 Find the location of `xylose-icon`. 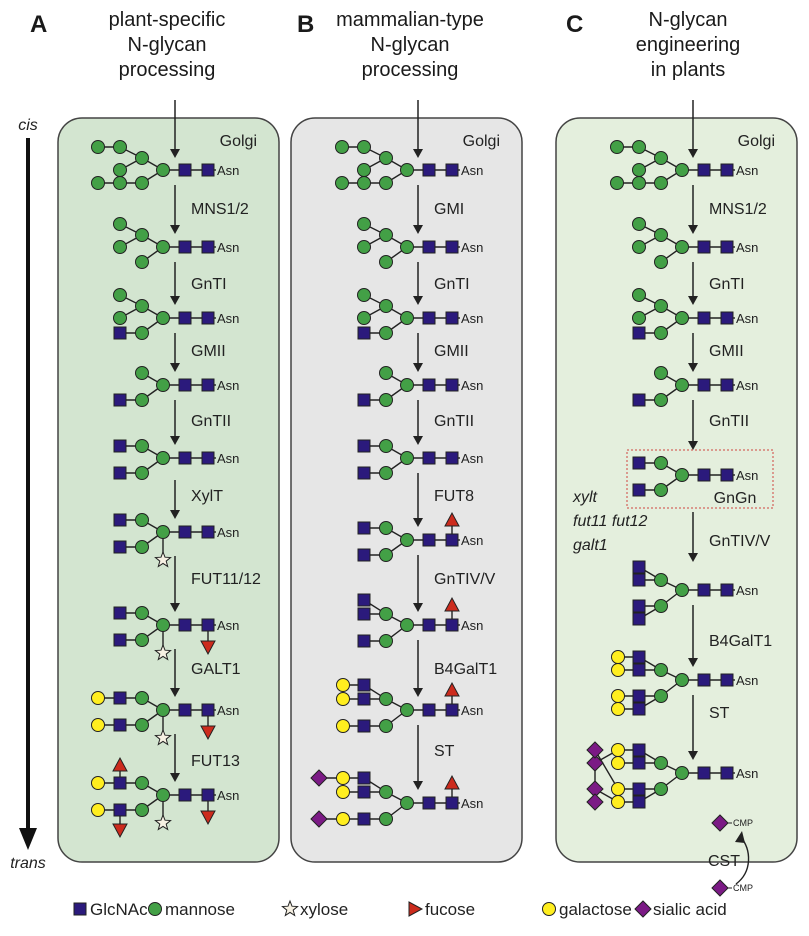

xylose-icon is located at coordinates (163, 652).